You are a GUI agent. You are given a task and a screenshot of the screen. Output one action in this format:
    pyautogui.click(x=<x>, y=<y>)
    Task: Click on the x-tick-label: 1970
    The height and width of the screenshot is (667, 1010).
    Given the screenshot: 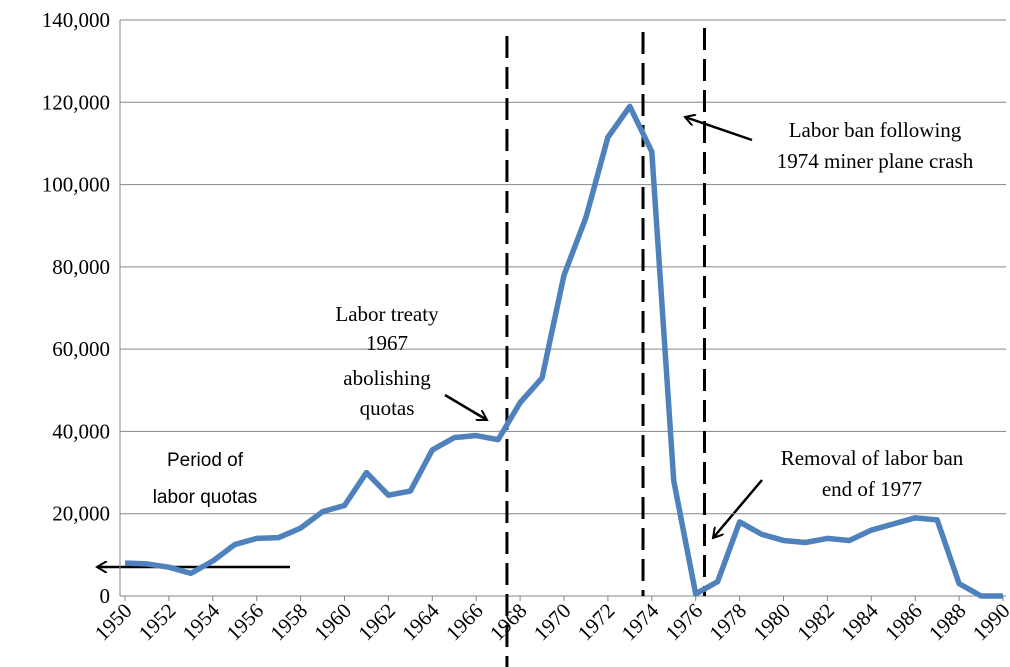 What is the action you would take?
    pyautogui.click(x=552, y=622)
    